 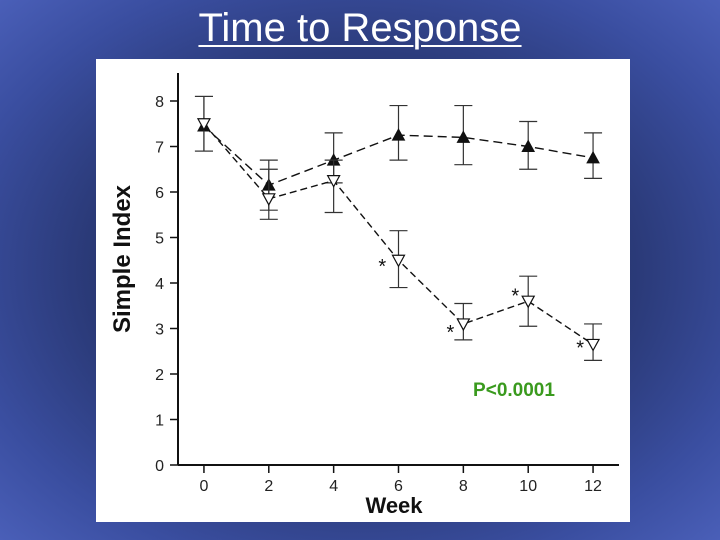 I want to click on x-tick-label-0: 0, so click(x=203, y=486).